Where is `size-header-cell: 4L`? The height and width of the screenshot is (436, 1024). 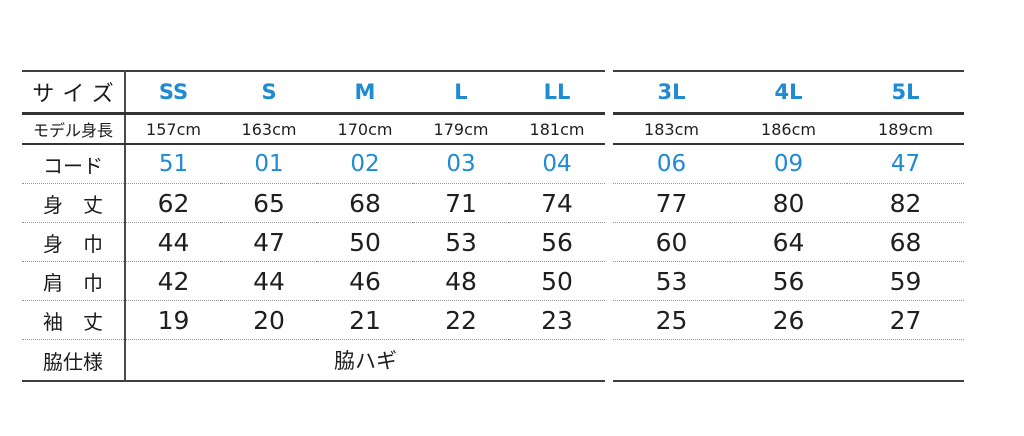 size-header-cell: 4L is located at coordinates (788, 93).